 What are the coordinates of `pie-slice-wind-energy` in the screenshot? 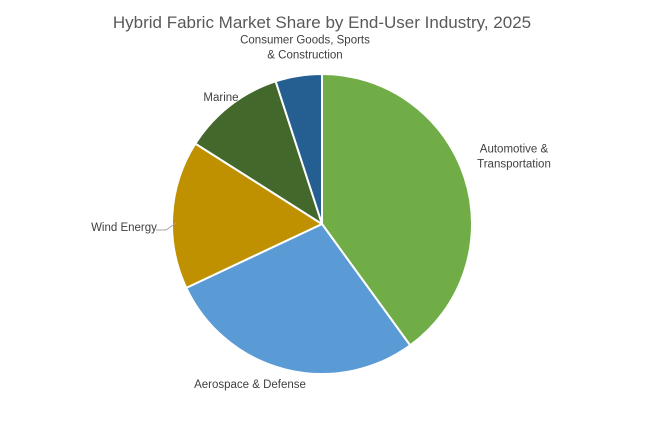 It's located at (247, 215).